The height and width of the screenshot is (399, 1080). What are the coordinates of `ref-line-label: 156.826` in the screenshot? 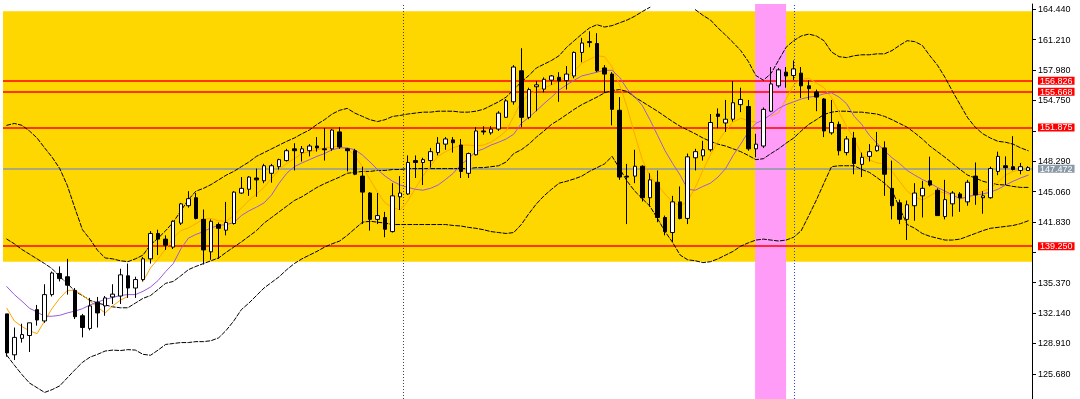 It's located at (1056, 80).